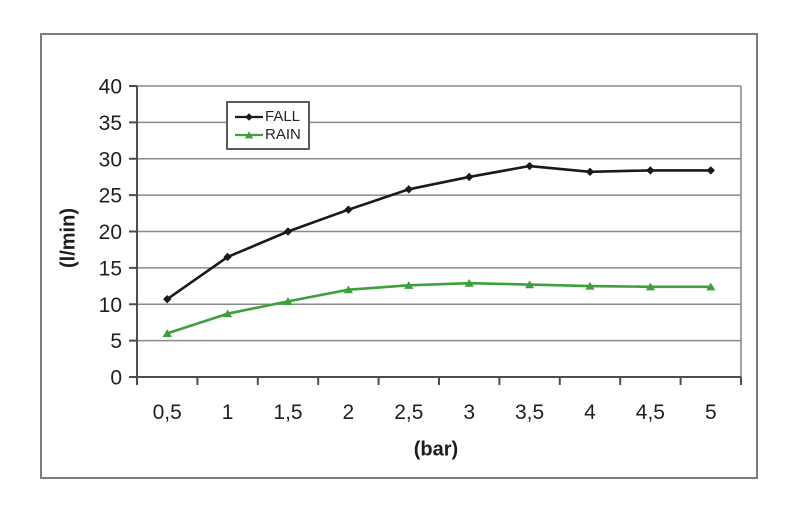 The image size is (800, 516). Describe the element at coordinates (110, 123) in the screenshot. I see `y-tick-label: 35` at that location.